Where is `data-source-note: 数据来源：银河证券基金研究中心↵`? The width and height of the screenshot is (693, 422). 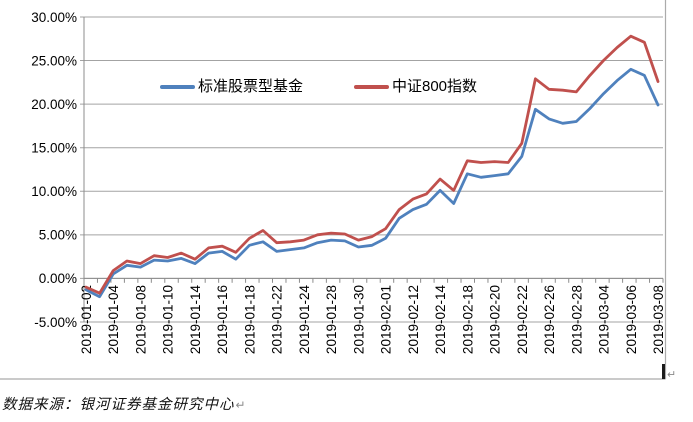 data-source-note: 数据来源：银河证券基金研究中心↵ is located at coordinates (124, 403).